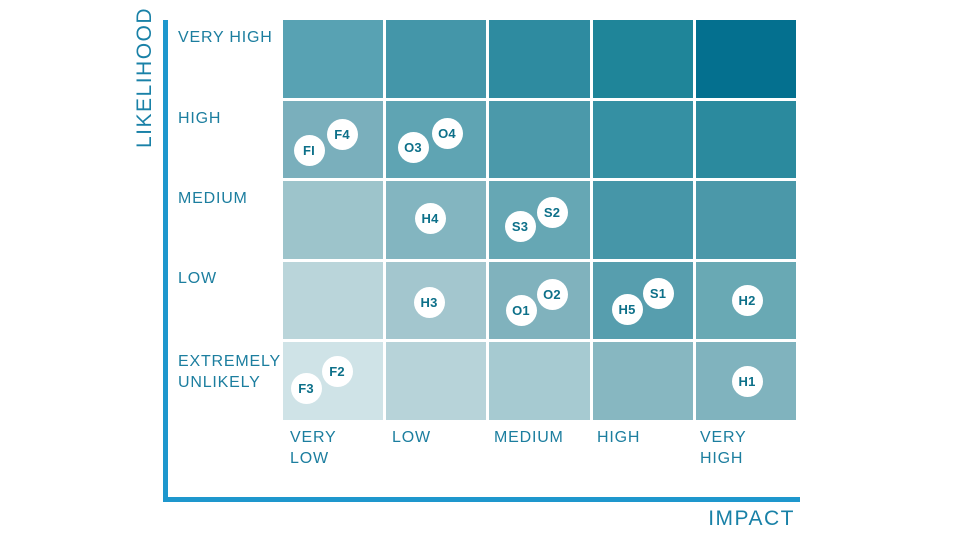  I want to click on risk-point-o3: O3, so click(413, 147).